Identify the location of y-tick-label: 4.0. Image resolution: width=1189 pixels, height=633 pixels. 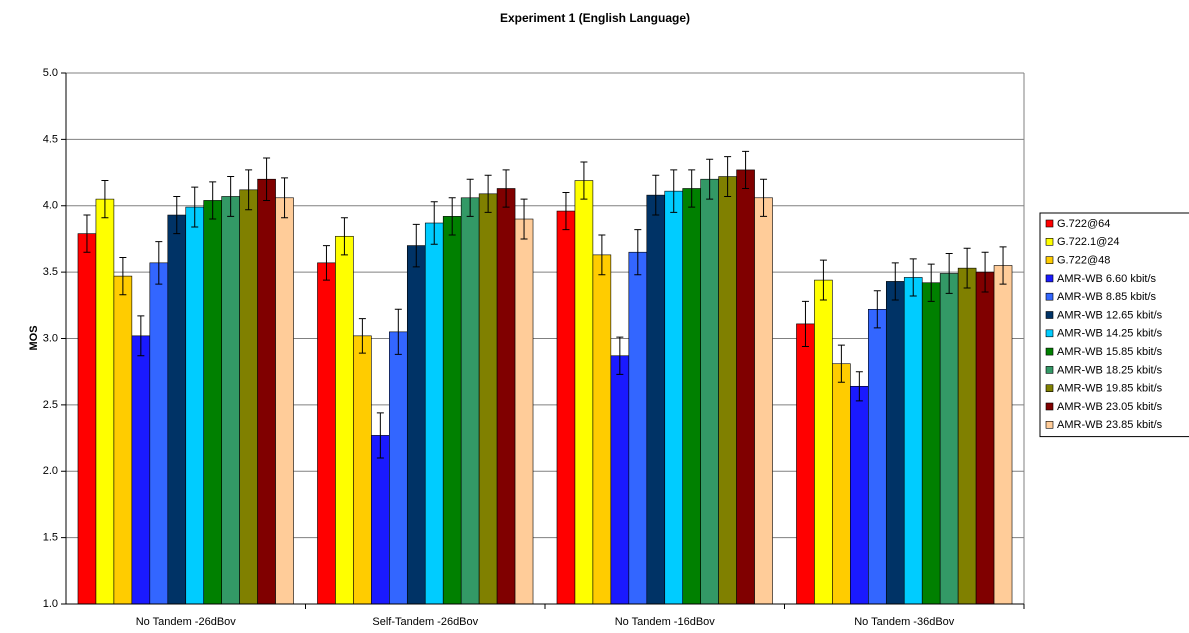
(50, 206).